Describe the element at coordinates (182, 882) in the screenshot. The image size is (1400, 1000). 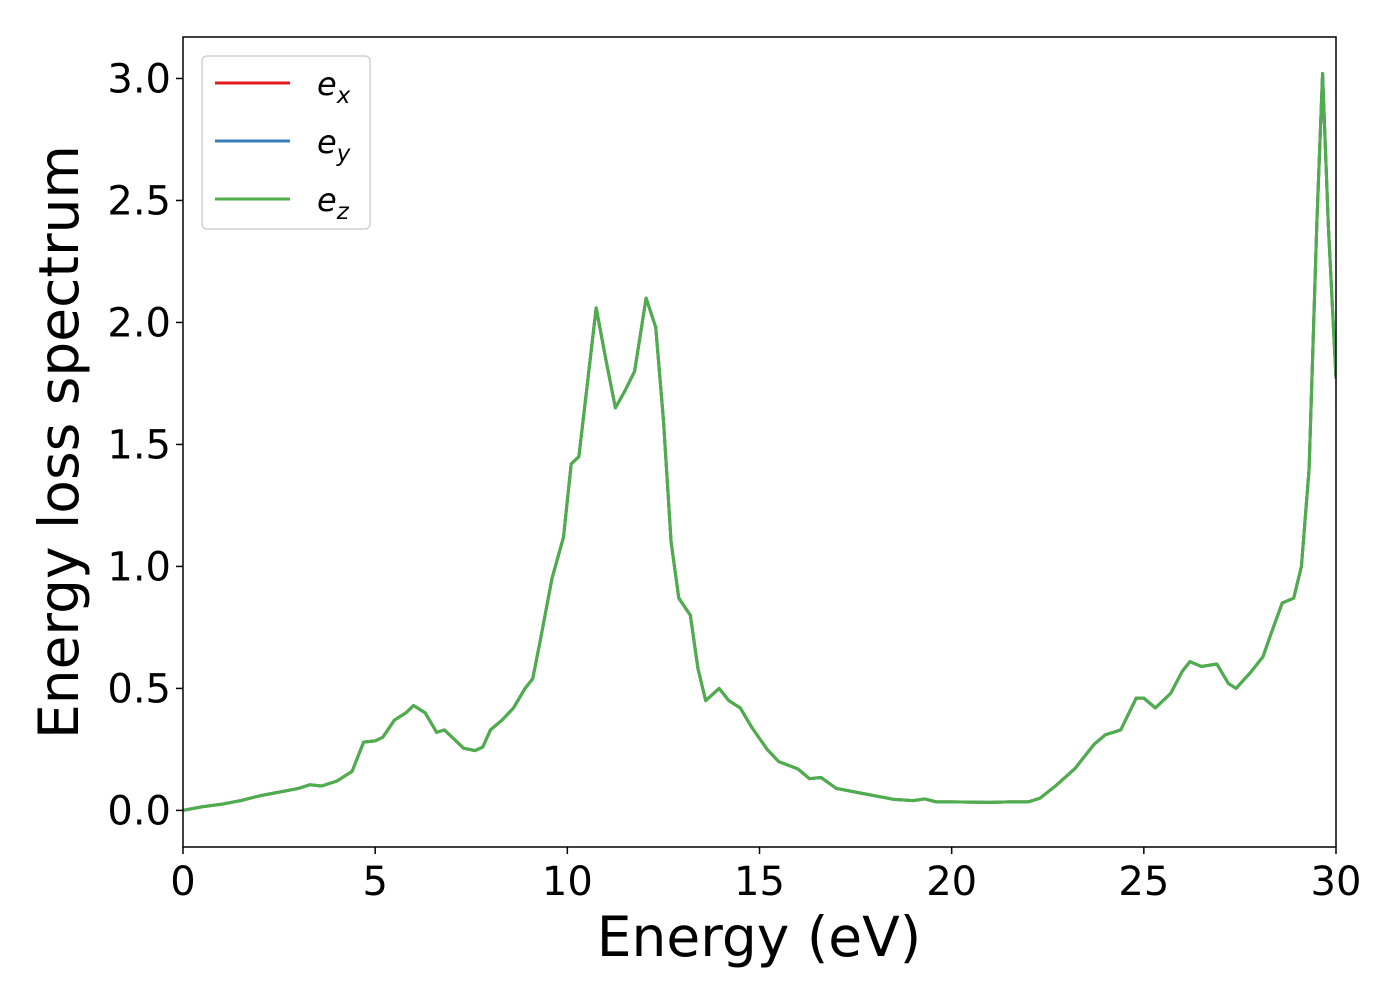
I see `x-tick-label: 0` at that location.